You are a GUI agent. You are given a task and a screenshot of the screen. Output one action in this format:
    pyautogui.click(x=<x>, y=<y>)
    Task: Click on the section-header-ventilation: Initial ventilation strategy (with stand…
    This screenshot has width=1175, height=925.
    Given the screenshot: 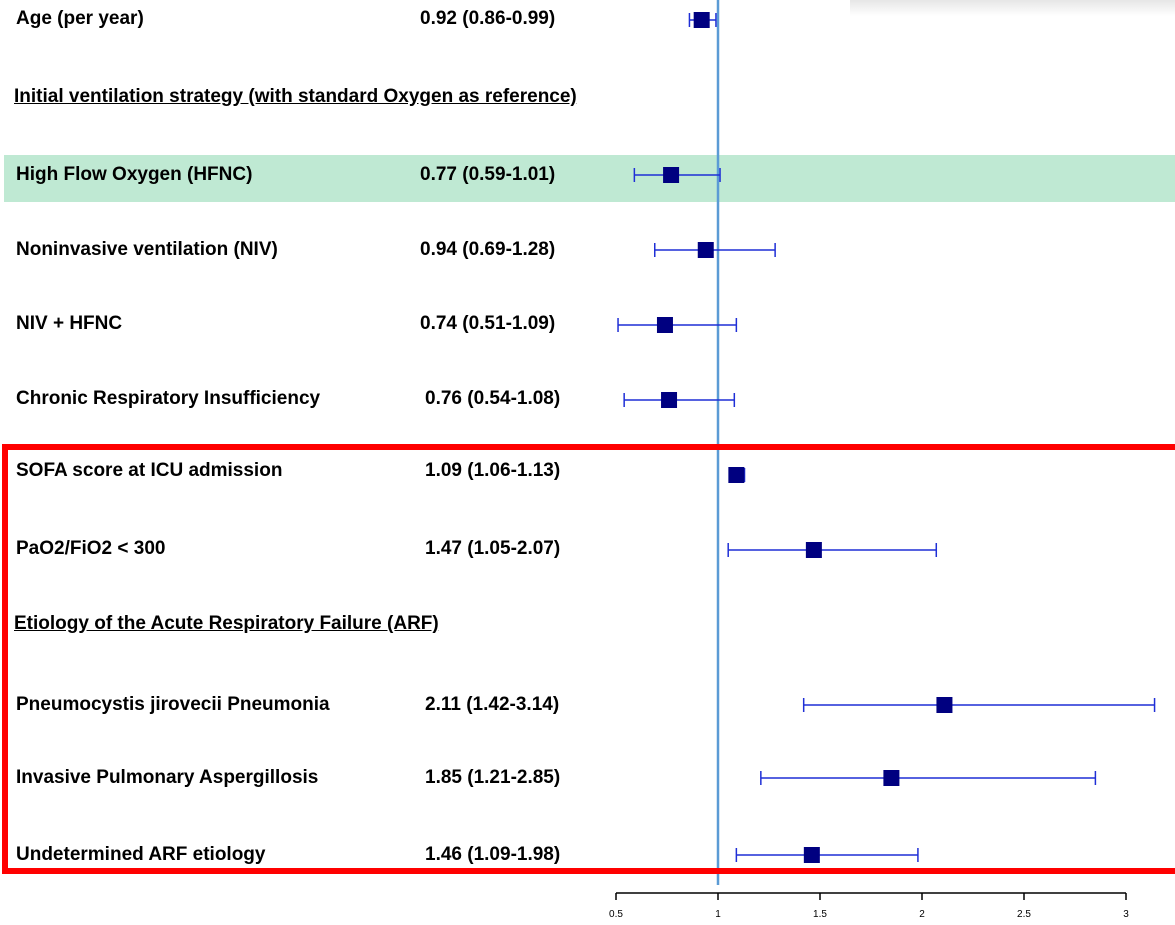 What is the action you would take?
    pyautogui.click(x=295, y=96)
    